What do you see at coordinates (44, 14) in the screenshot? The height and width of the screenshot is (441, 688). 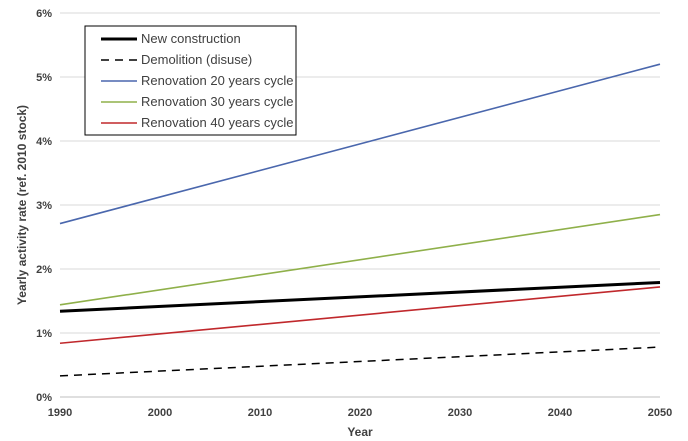 I see `y-tick-label: 6%` at bounding box center [44, 14].